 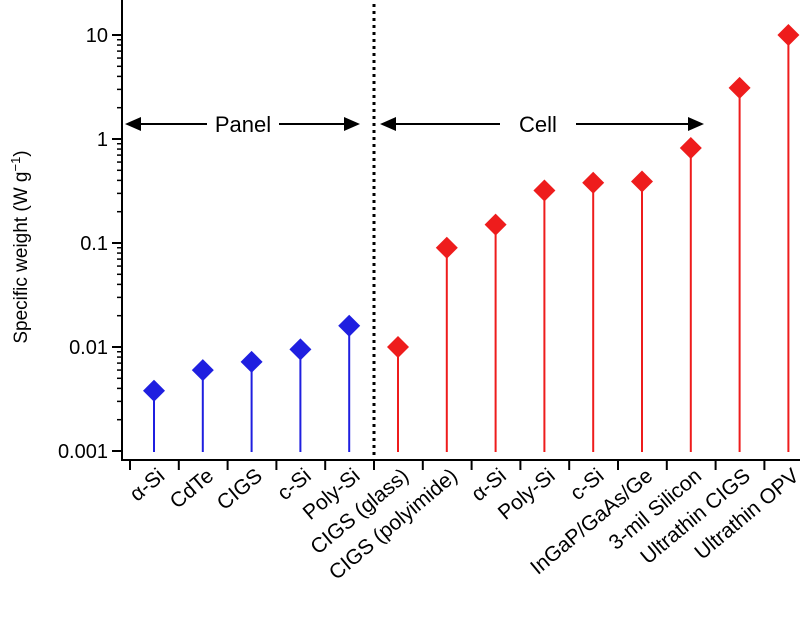 I want to click on panel-arrow-left-head, so click(x=133, y=124).